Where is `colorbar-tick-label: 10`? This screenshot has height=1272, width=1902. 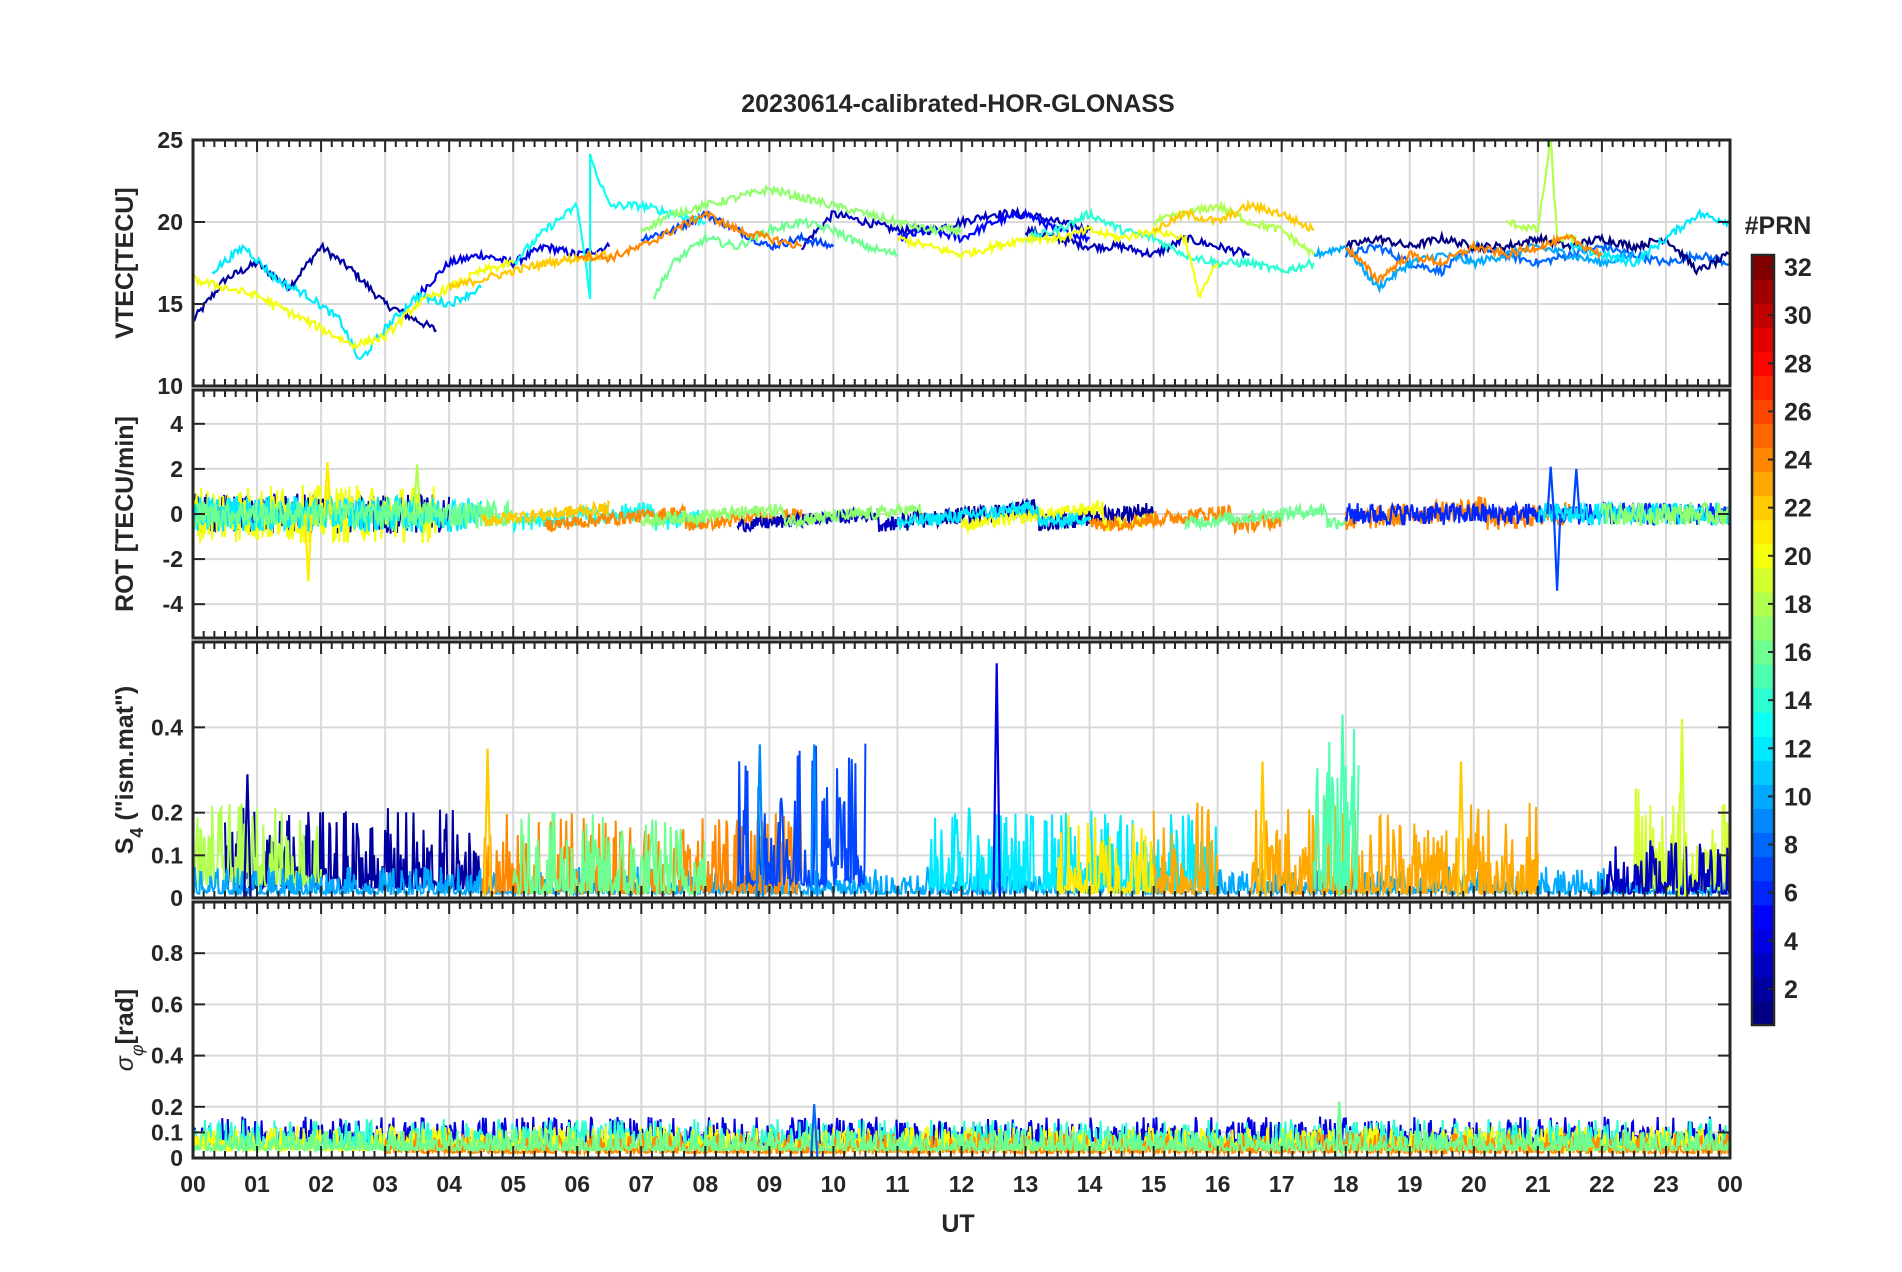 colorbar-tick-label: 10 is located at coordinates (1798, 797).